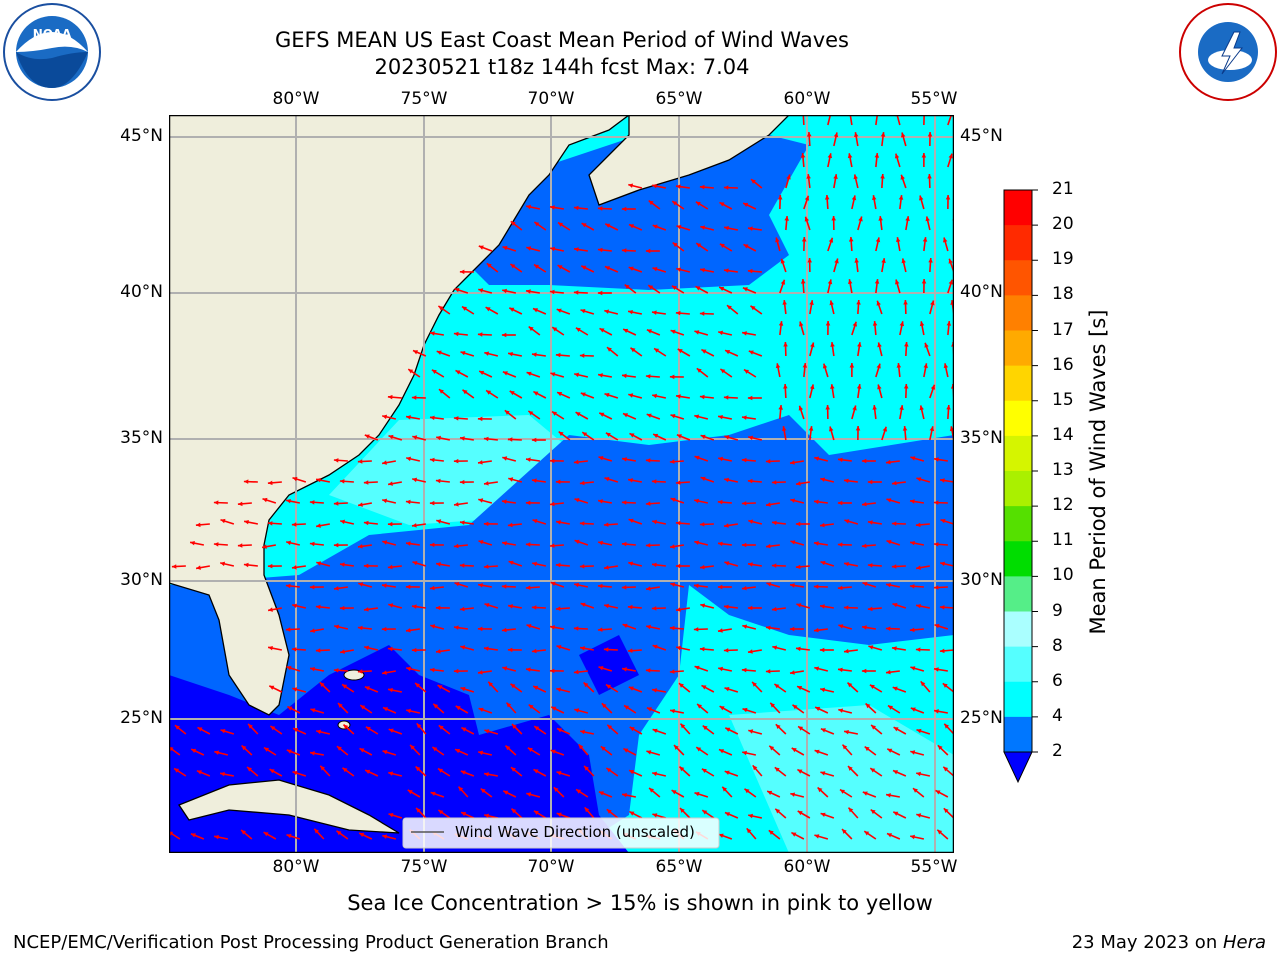  I want to click on ocean-6-8-region, so click(841, 779).